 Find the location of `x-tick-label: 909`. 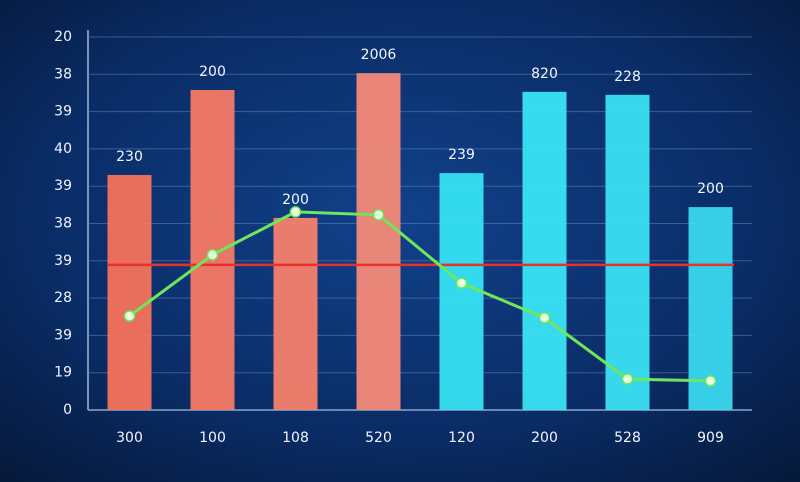

x-tick-label: 909 is located at coordinates (710, 438).